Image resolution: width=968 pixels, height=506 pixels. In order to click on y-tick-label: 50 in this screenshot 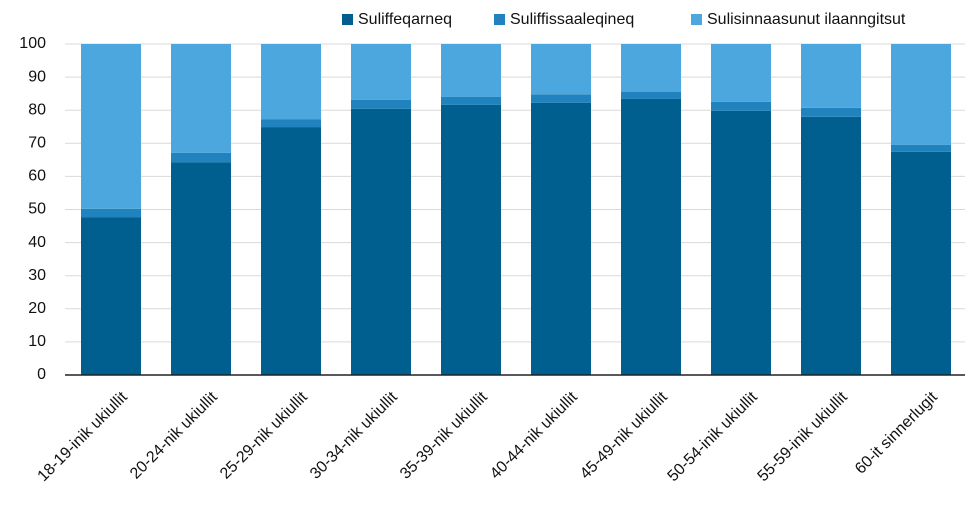, I will do `click(37, 209)`.